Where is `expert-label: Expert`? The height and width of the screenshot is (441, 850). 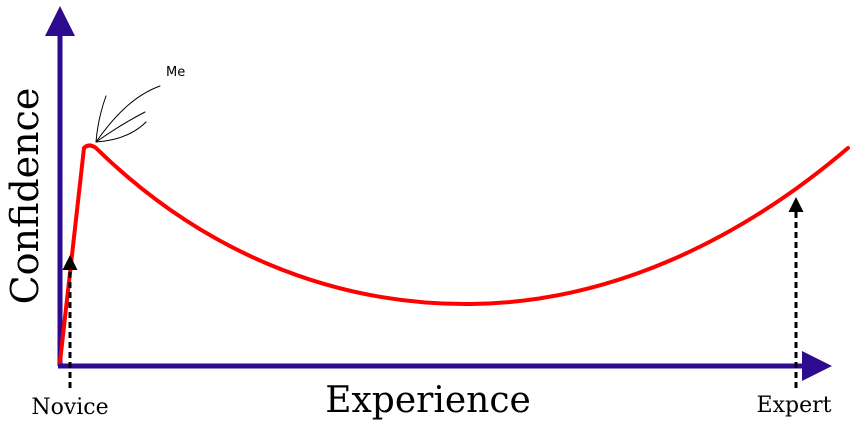 expert-label: Expert is located at coordinates (794, 405).